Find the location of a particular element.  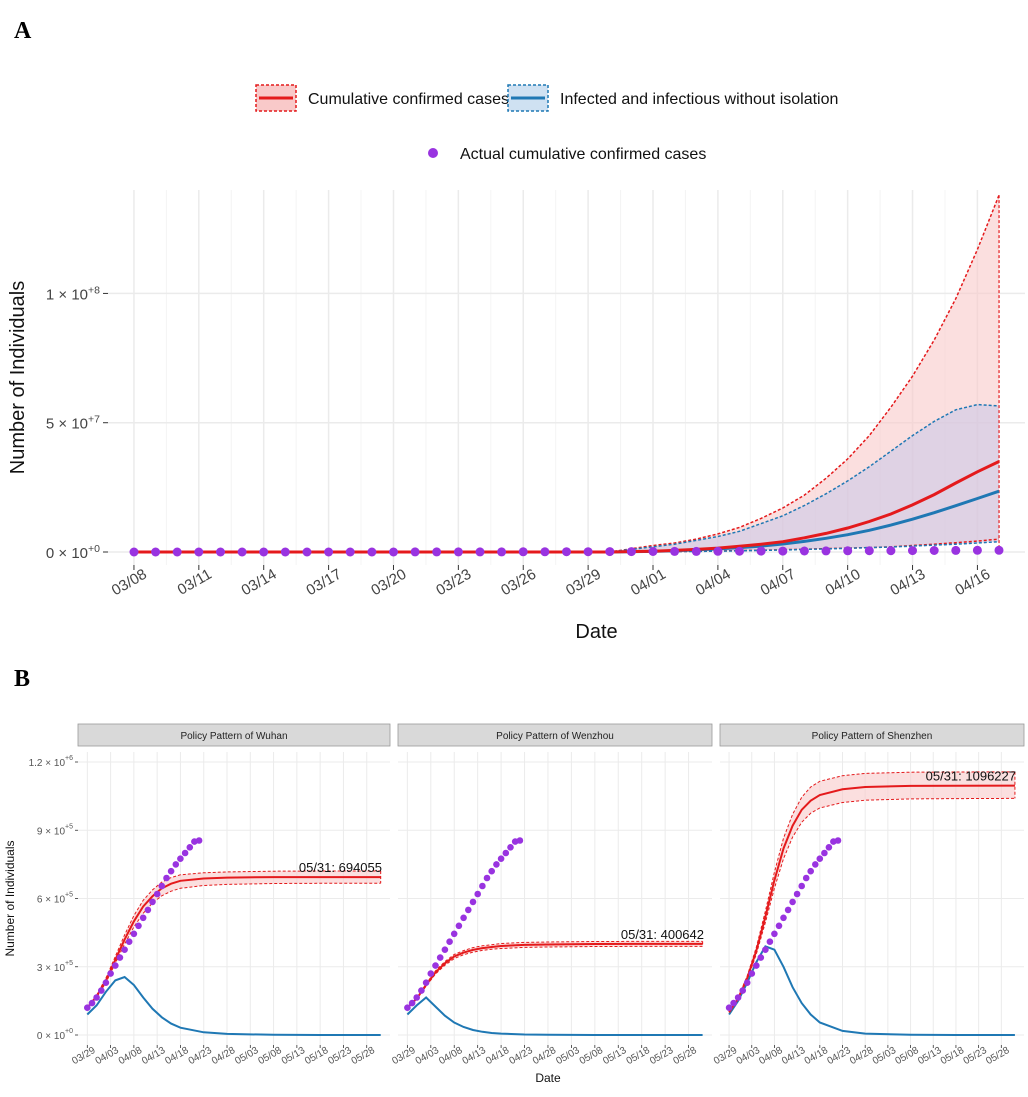

x-tick-label: 03/17 is located at coordinates (323, 582).